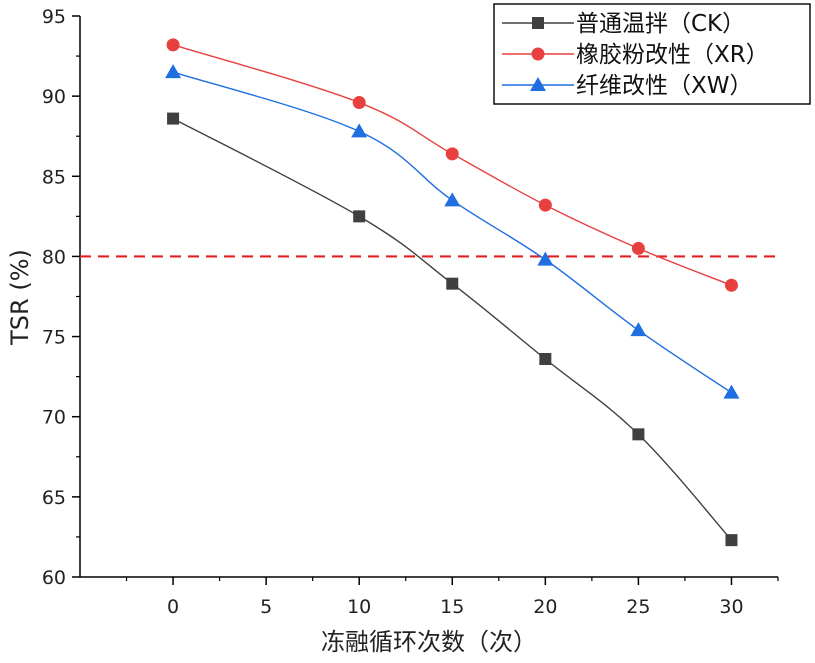 Image resolution: width=815 pixels, height=663 pixels. I want to click on x-tick-label: 30, so click(731, 607).